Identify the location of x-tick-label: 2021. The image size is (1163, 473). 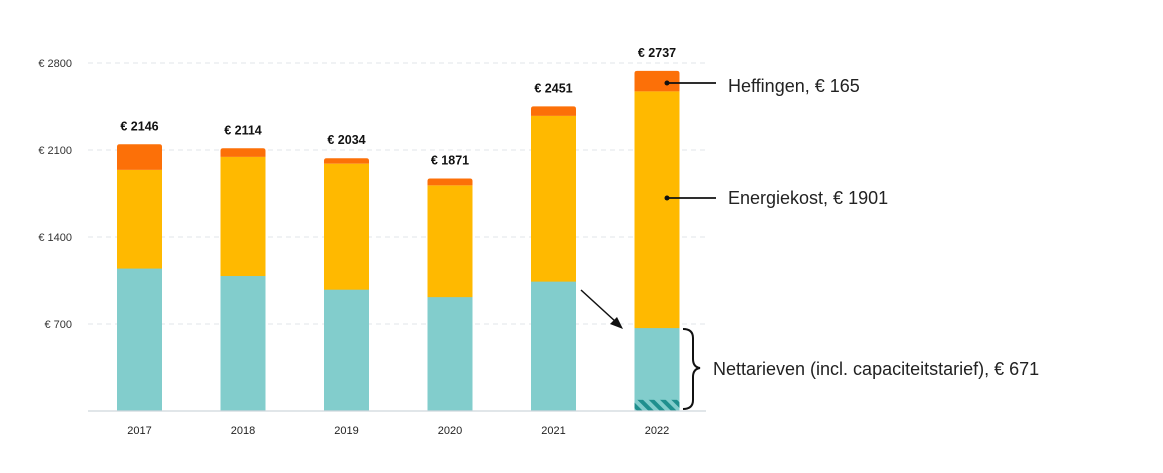
(553, 431).